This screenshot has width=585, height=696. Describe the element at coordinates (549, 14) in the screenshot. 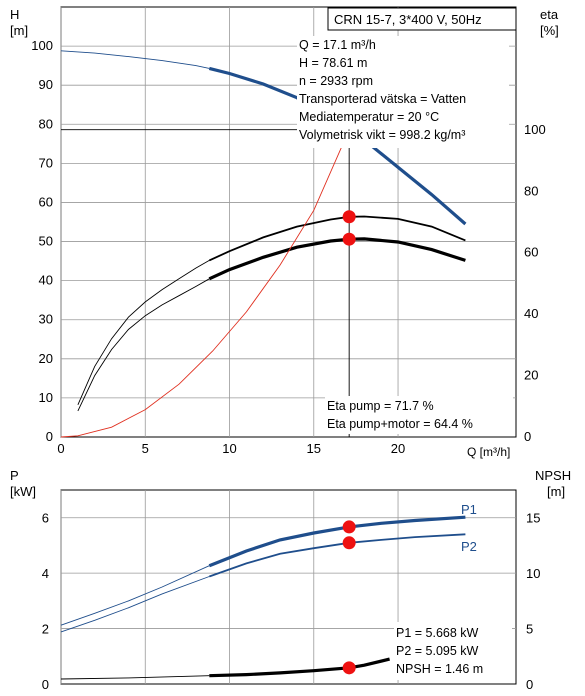

I see `y-right-label-line1: eta` at that location.